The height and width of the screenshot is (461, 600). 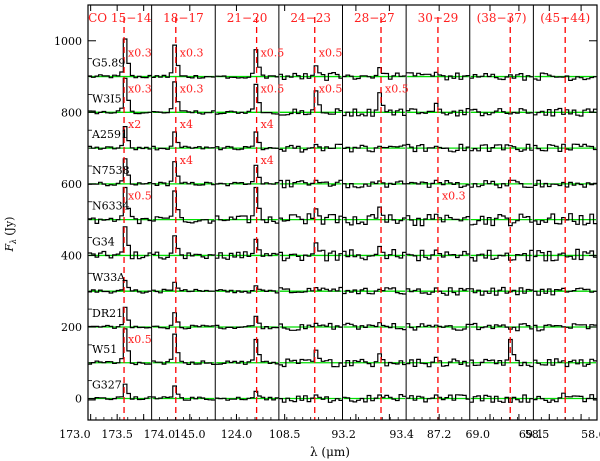 What do you see at coordinates (117, 434) in the screenshot?
I see `x-tick-label-p1-2: 173.5` at bounding box center [117, 434].